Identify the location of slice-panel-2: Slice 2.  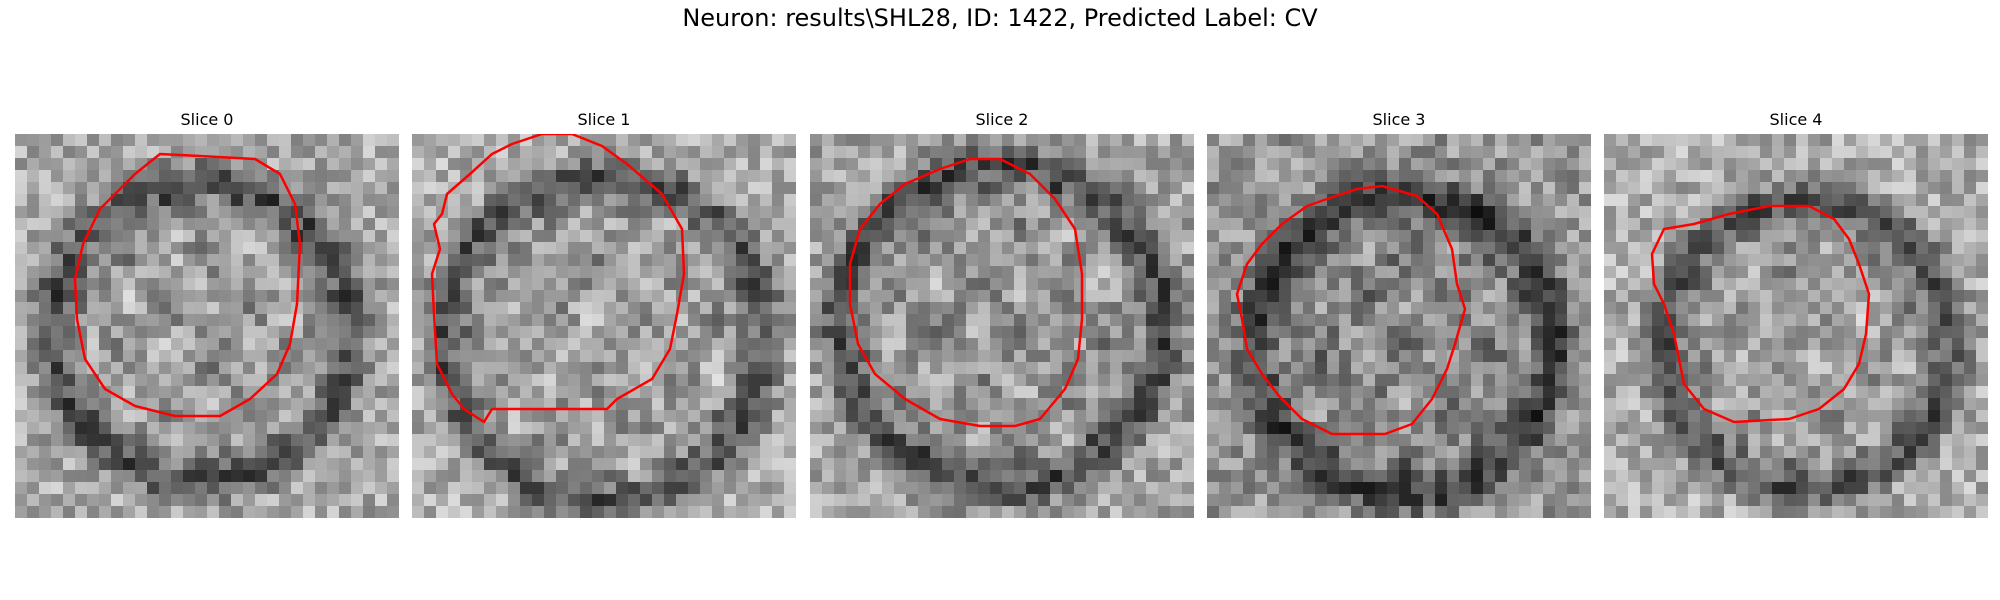
(1002, 313).